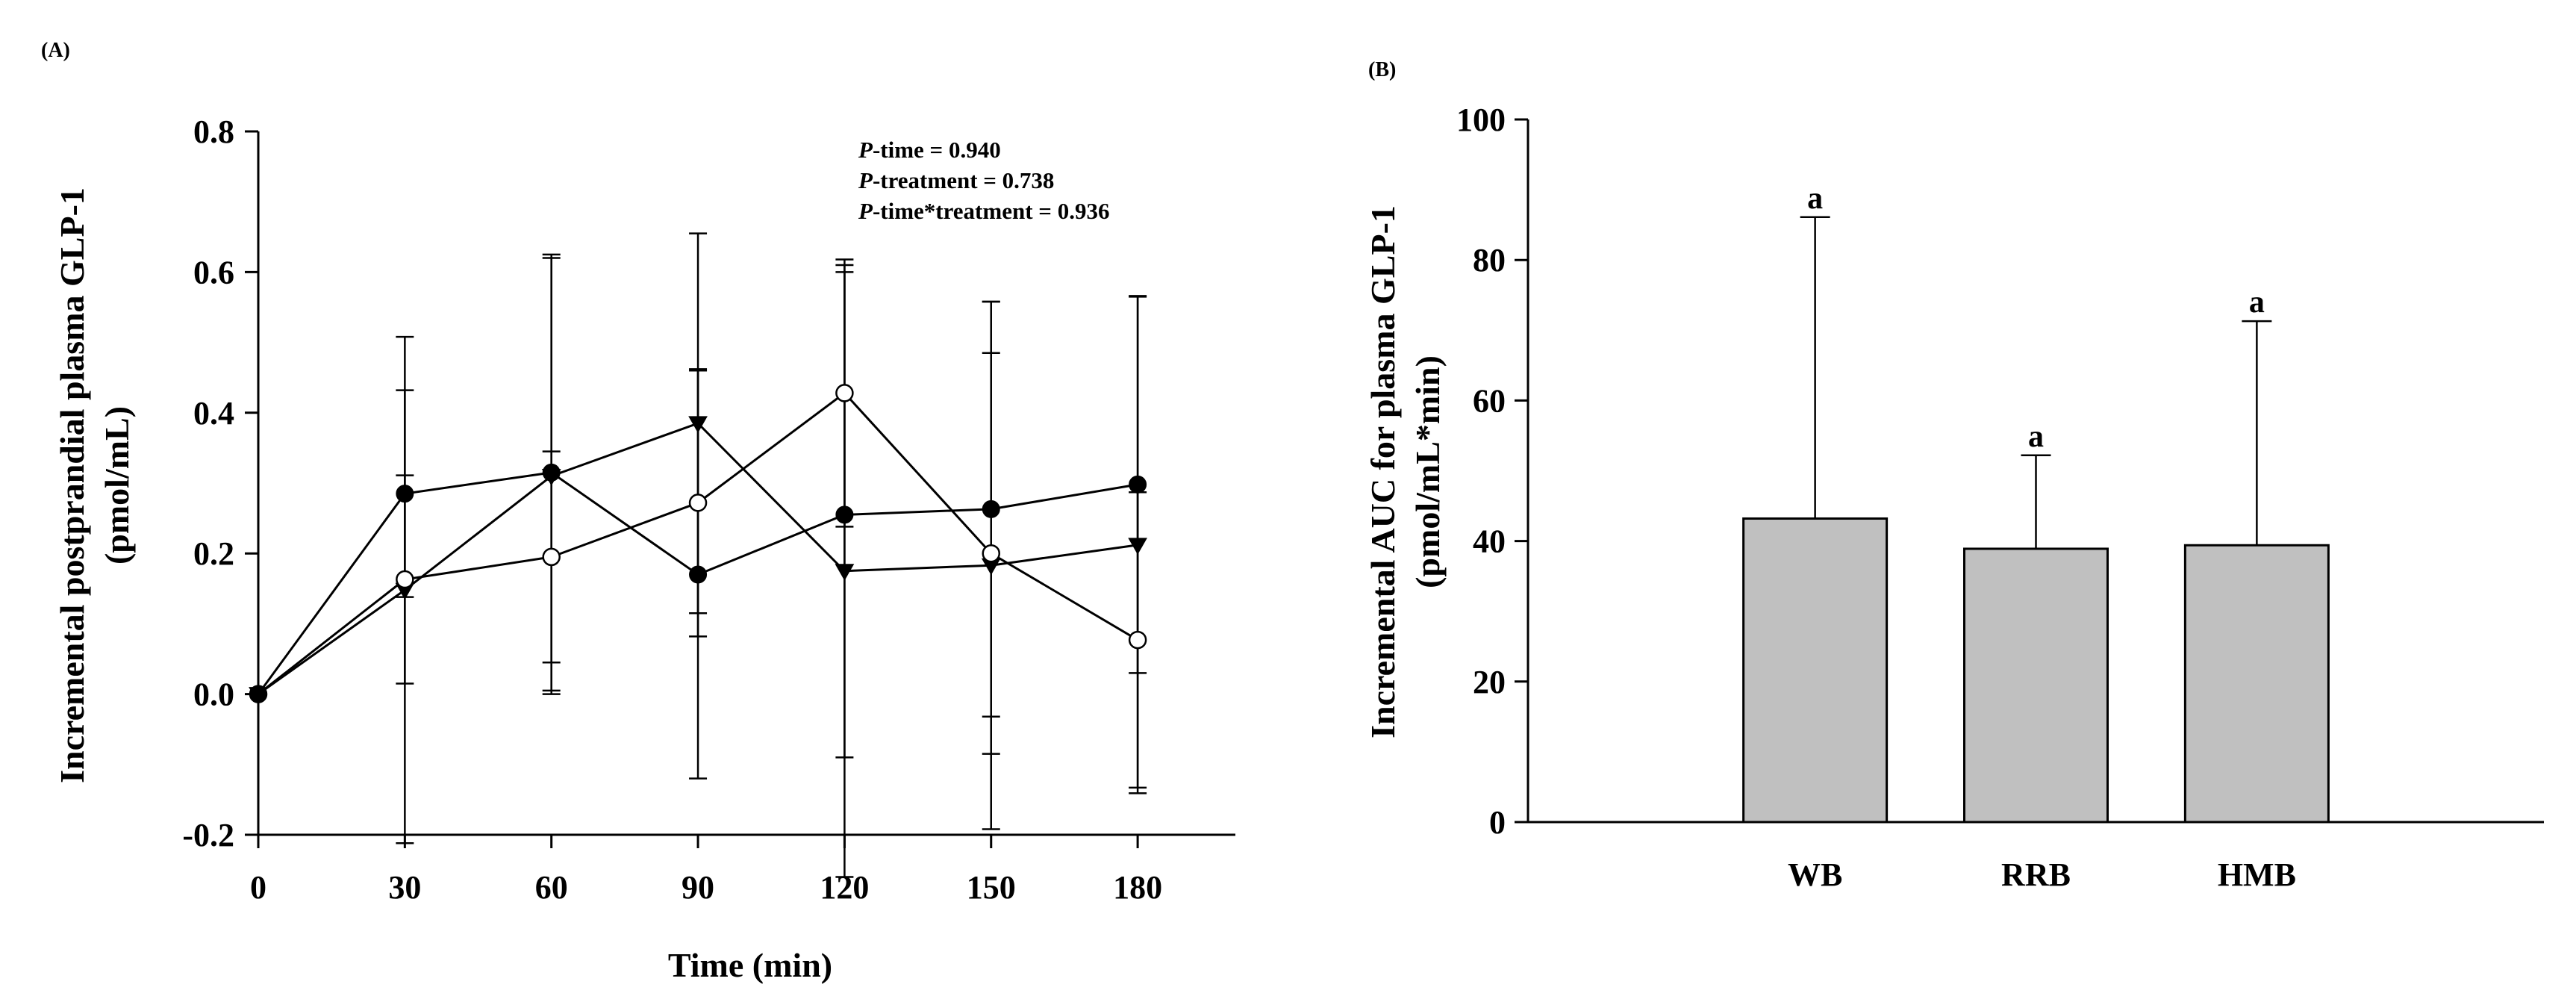 The height and width of the screenshot is (1008, 2576). I want to click on panel-b-y-tick-label: 0, so click(1497, 822).